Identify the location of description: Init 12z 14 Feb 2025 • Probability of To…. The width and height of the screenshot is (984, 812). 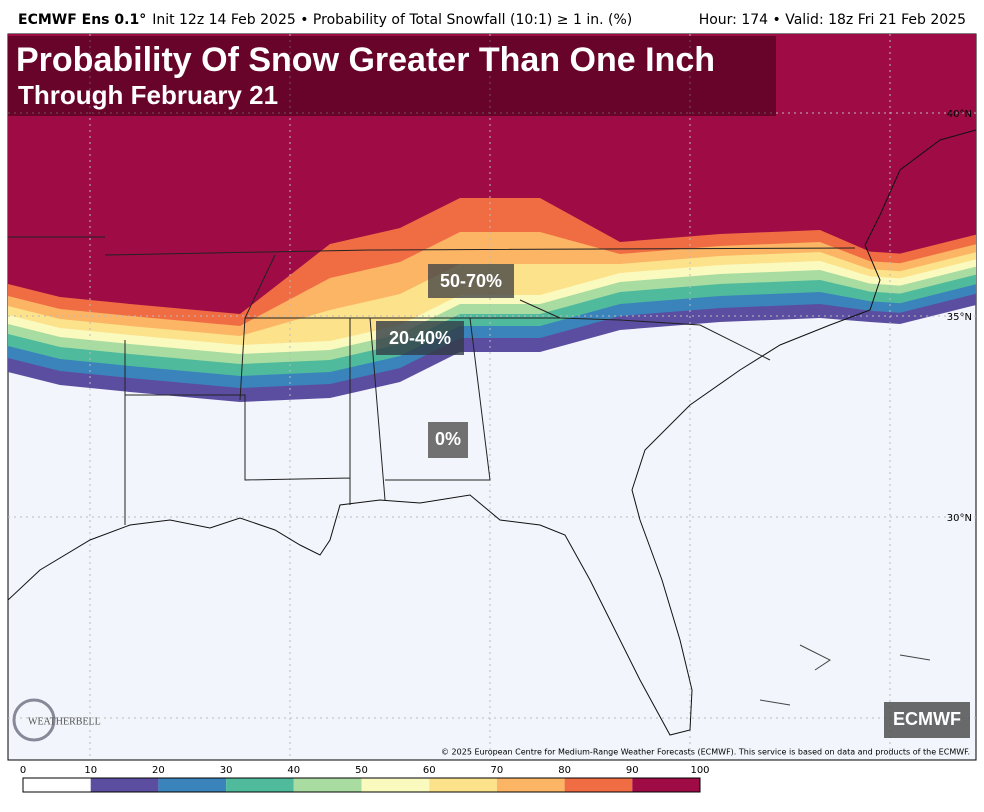
(392, 20).